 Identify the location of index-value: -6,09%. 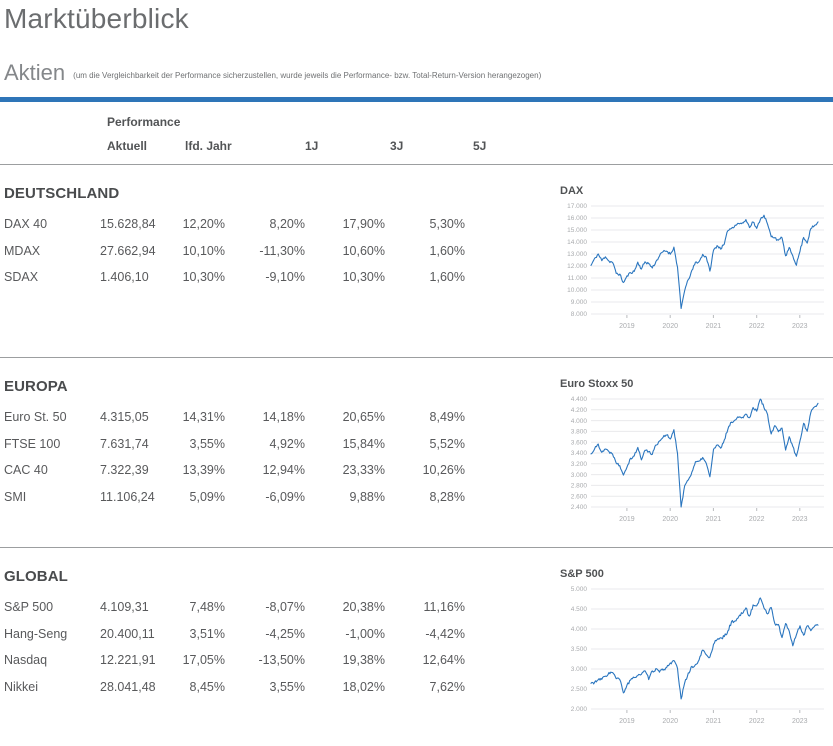
(285, 496).